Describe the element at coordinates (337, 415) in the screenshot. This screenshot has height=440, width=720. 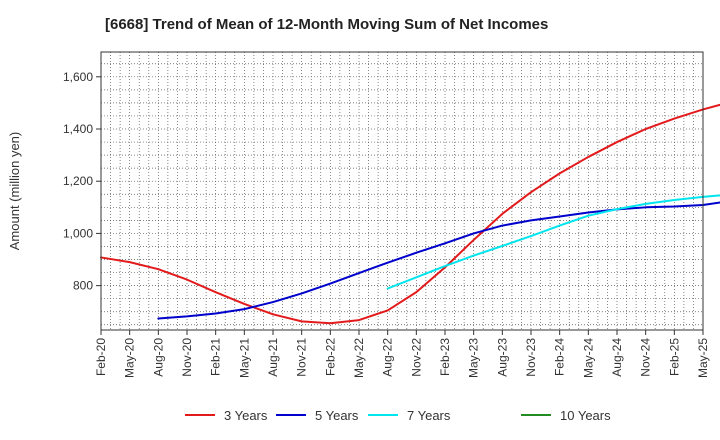
I see `legend-label: 5 Years` at that location.